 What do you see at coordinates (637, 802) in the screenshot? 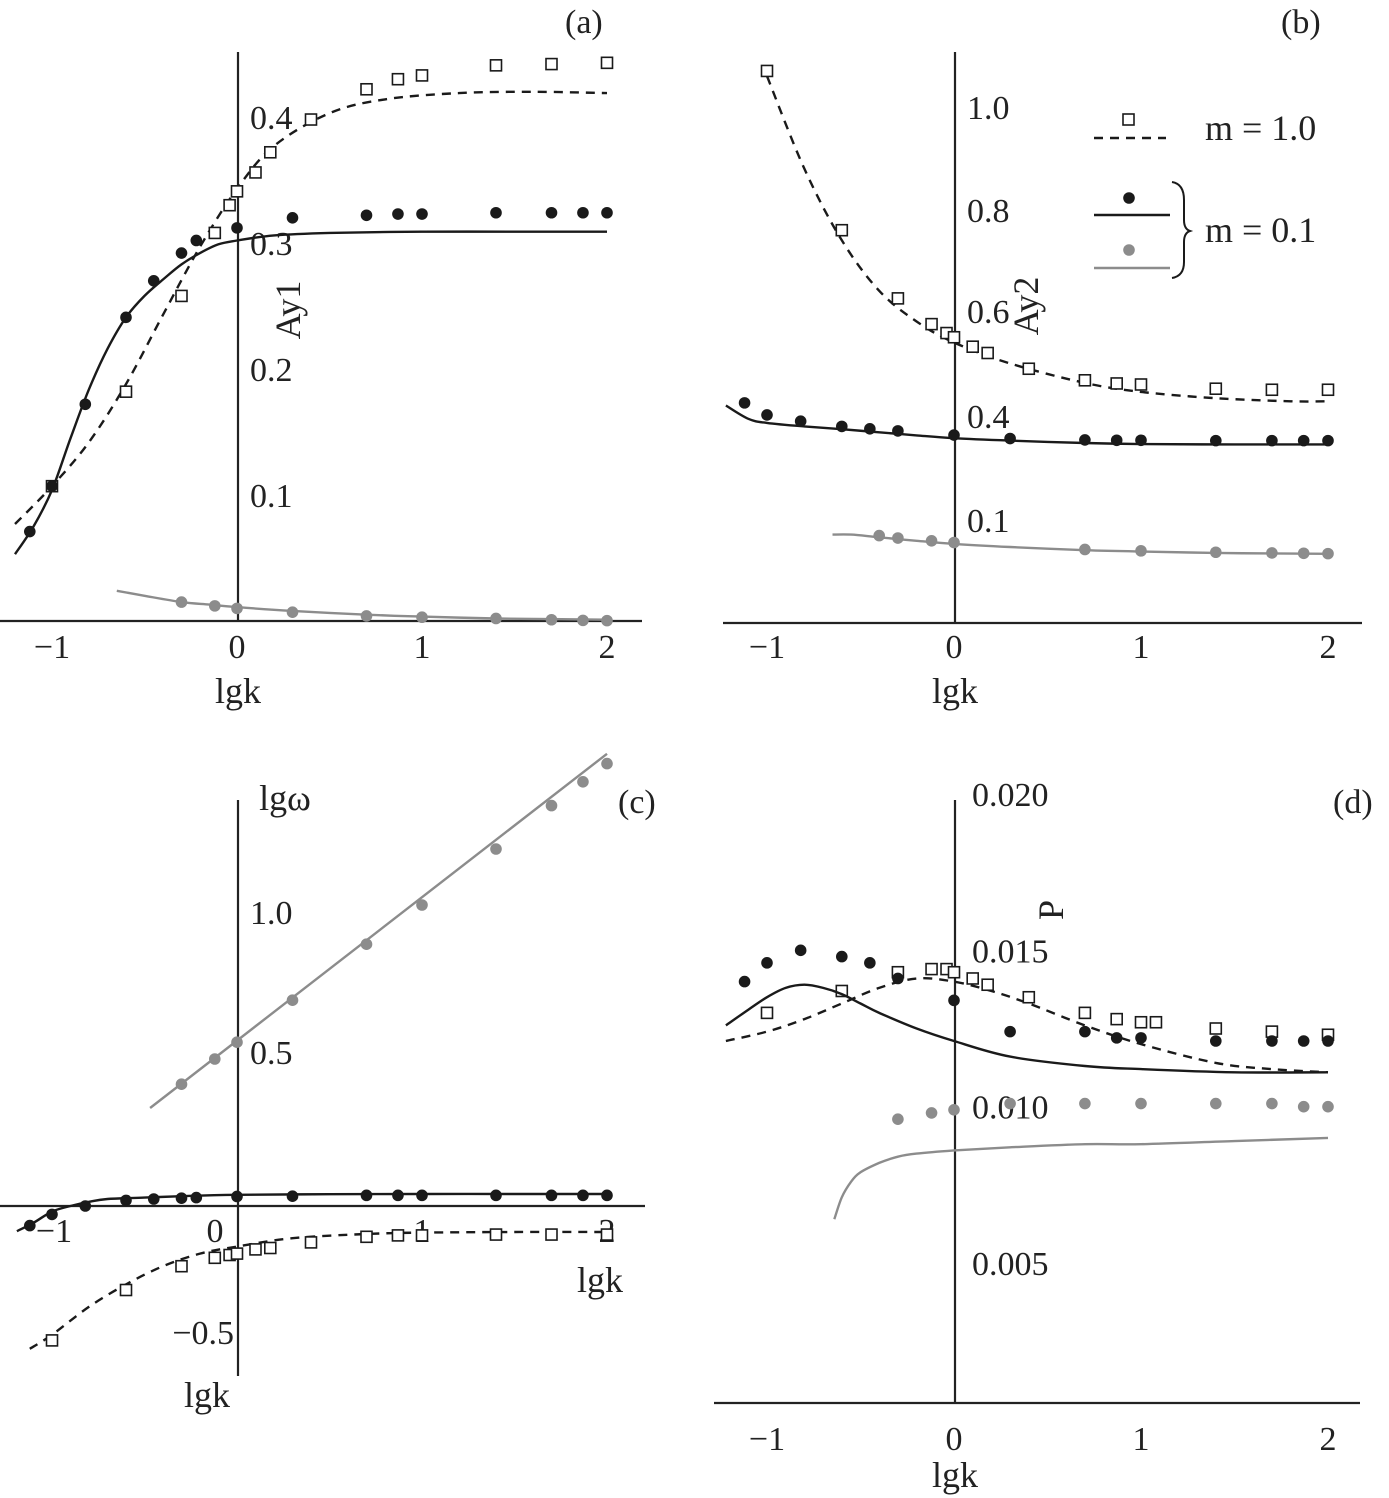
I see `panel-label: (c)` at bounding box center [637, 802].